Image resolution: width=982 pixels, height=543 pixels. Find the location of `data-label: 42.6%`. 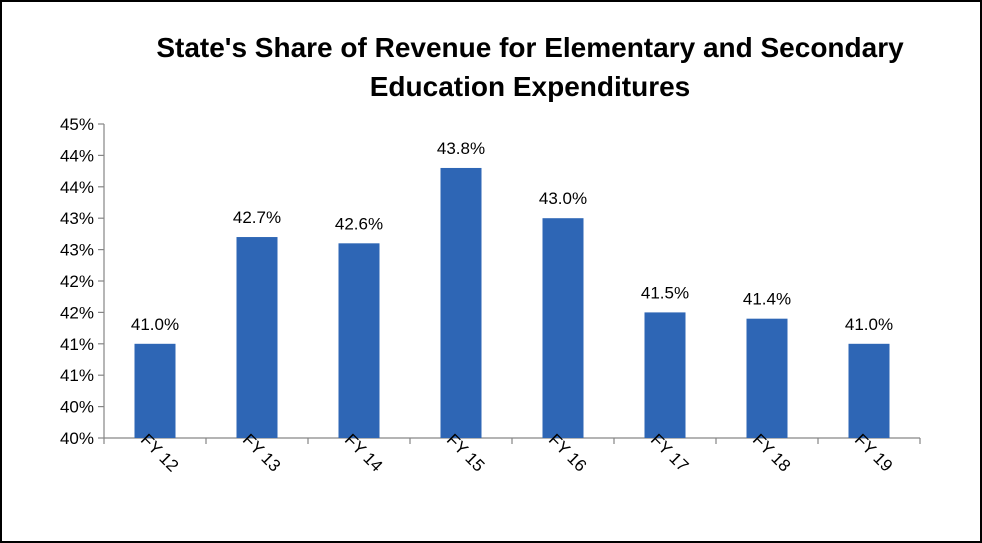

data-label: 42.6% is located at coordinates (359, 223).